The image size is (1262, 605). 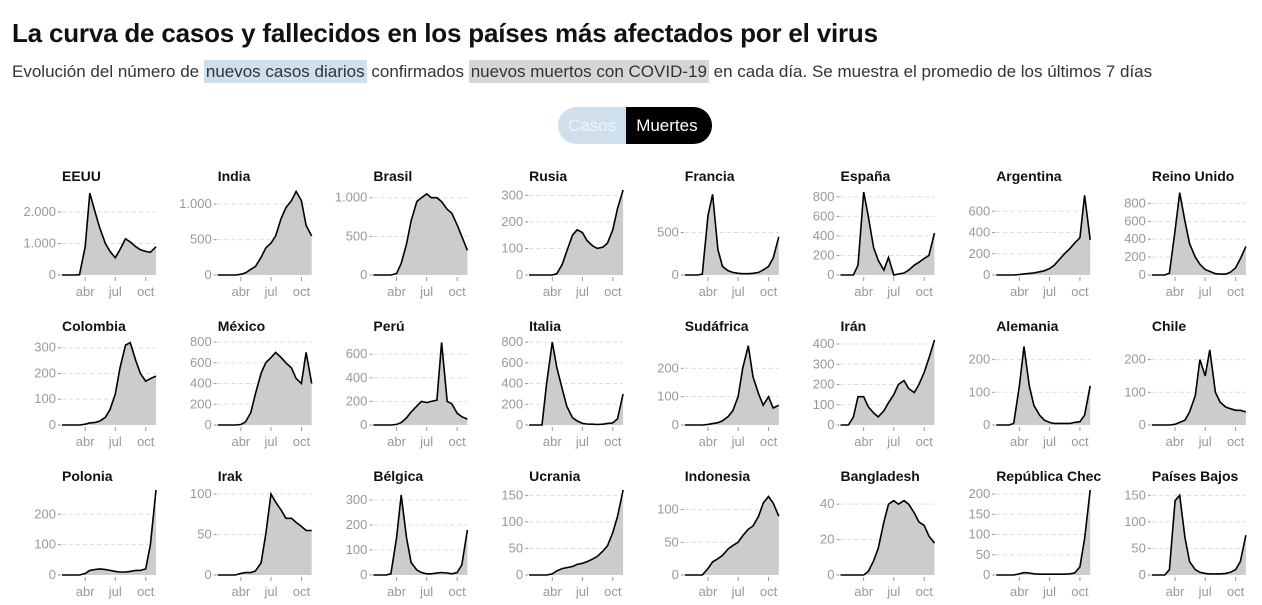 What do you see at coordinates (669, 125) in the screenshot?
I see `toggle-deaths-button: Muertes` at bounding box center [669, 125].